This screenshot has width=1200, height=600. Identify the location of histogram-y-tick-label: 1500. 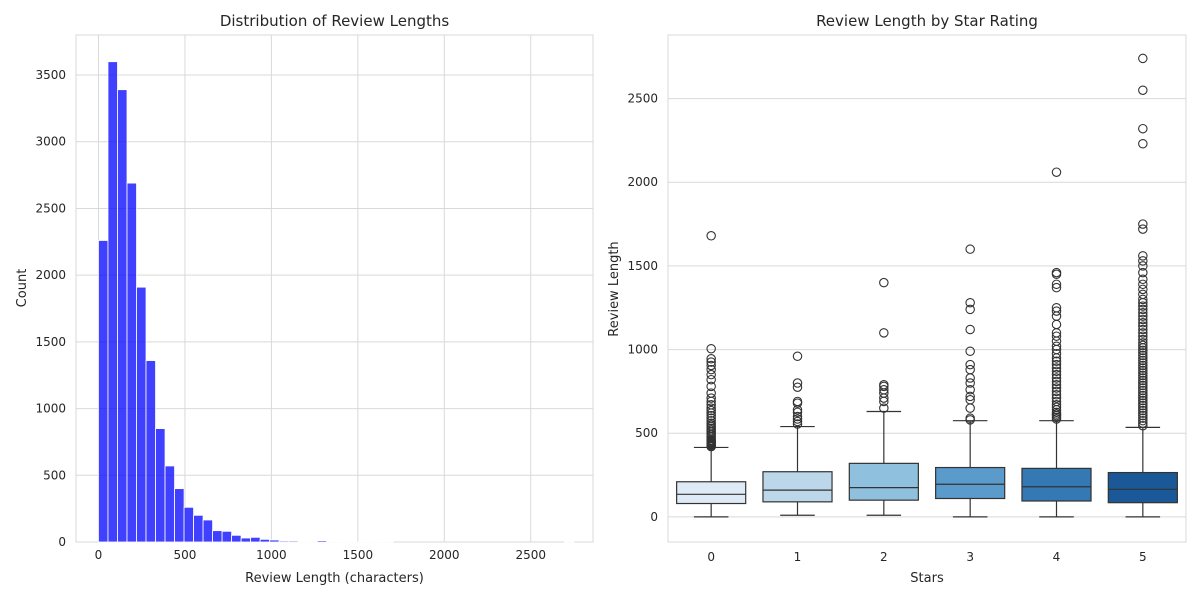
(50, 342).